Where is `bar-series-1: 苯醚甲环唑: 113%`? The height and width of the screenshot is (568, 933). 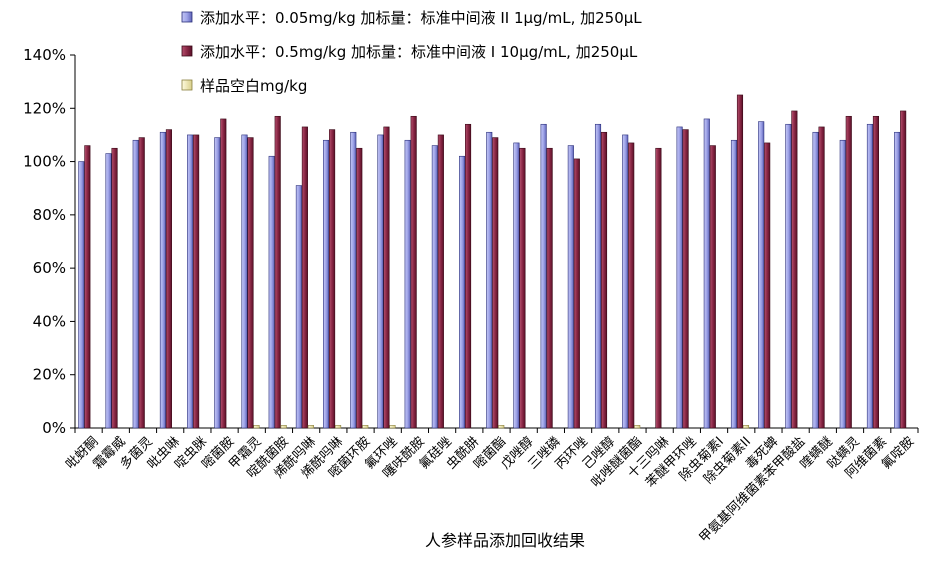 bar-series-1: 苯醚甲环唑: 113% is located at coordinates (679, 277).